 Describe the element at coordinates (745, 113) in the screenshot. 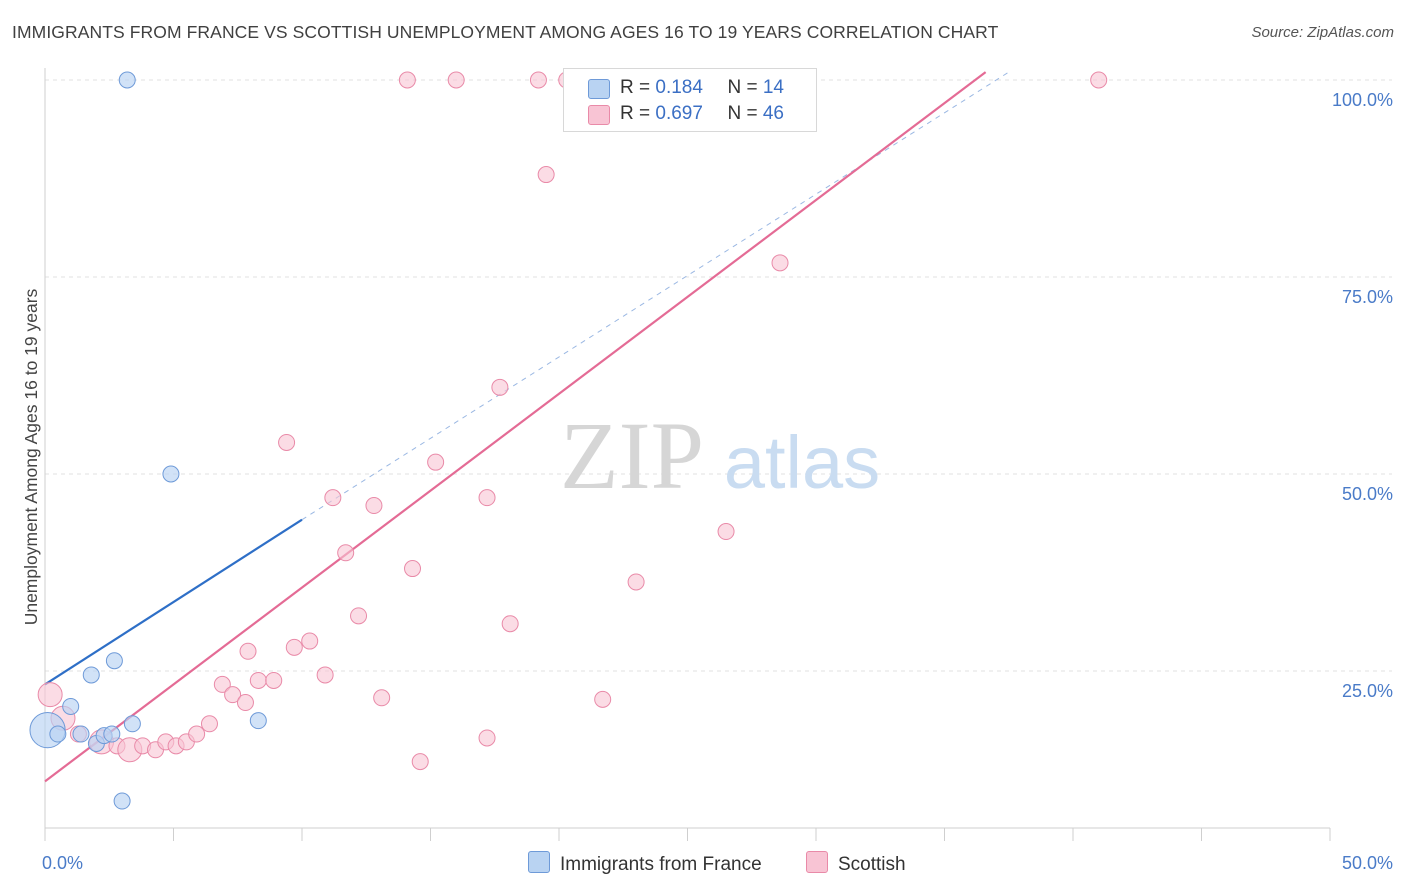

I see `scottish-n-label: N =` at that location.